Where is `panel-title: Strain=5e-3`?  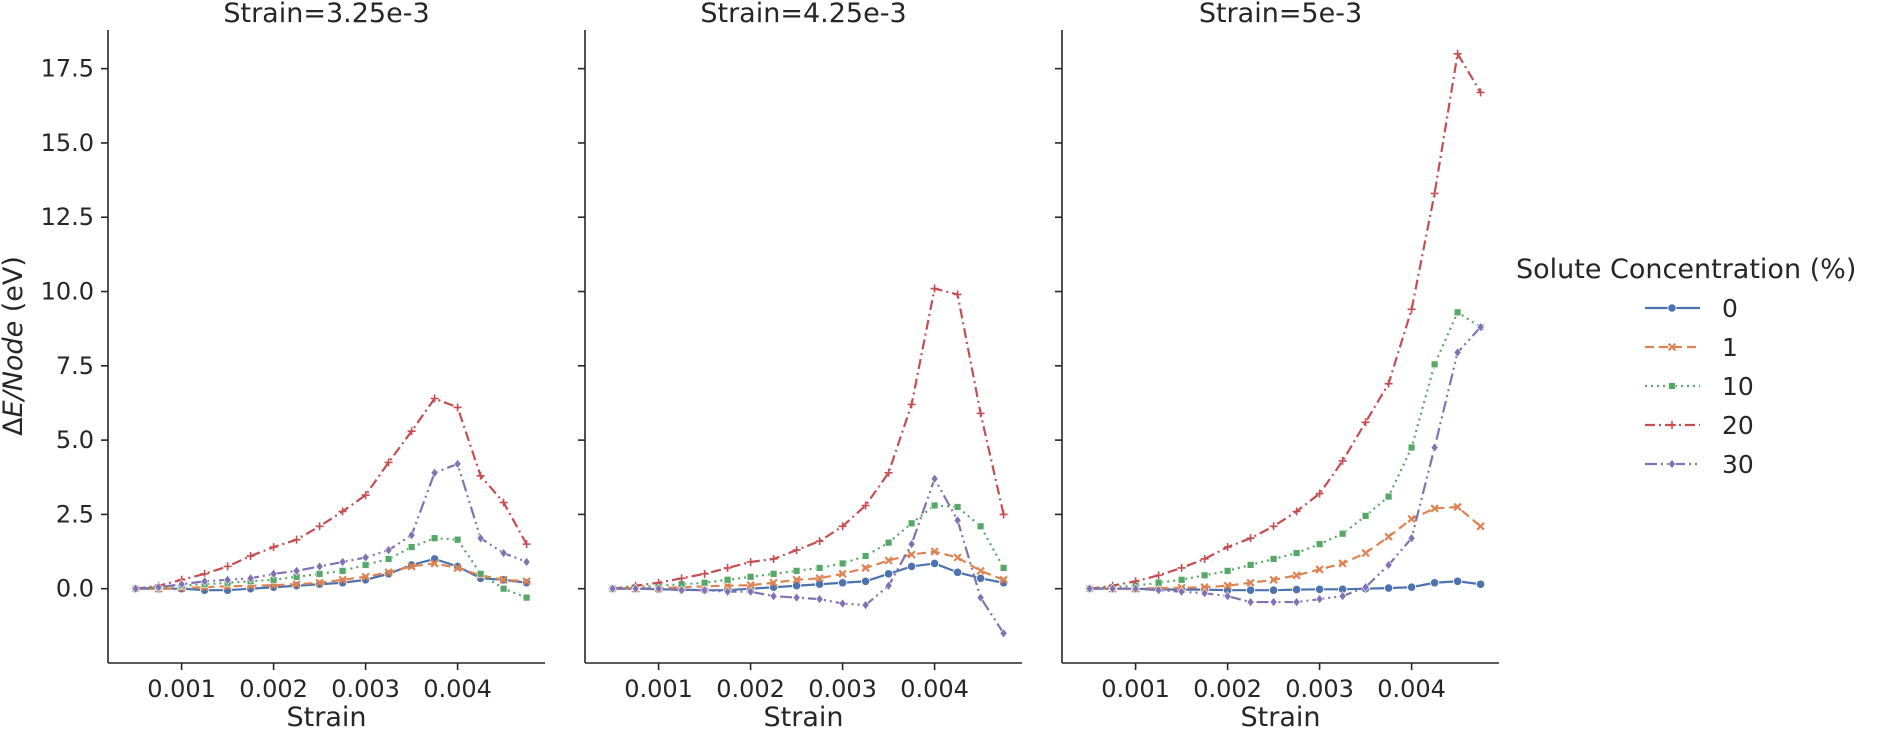
panel-title: Strain=5e-3 is located at coordinates (1280, 14).